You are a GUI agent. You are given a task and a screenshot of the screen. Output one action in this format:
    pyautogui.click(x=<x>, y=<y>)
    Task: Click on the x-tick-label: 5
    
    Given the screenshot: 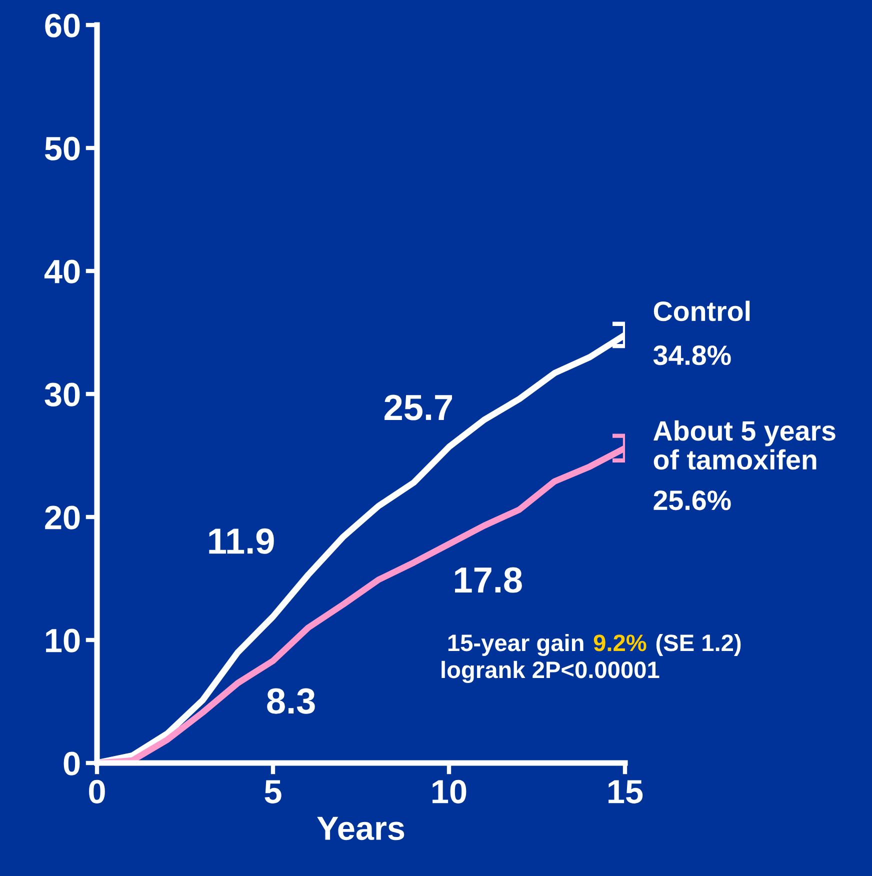 What is the action you would take?
    pyautogui.click(x=273, y=792)
    